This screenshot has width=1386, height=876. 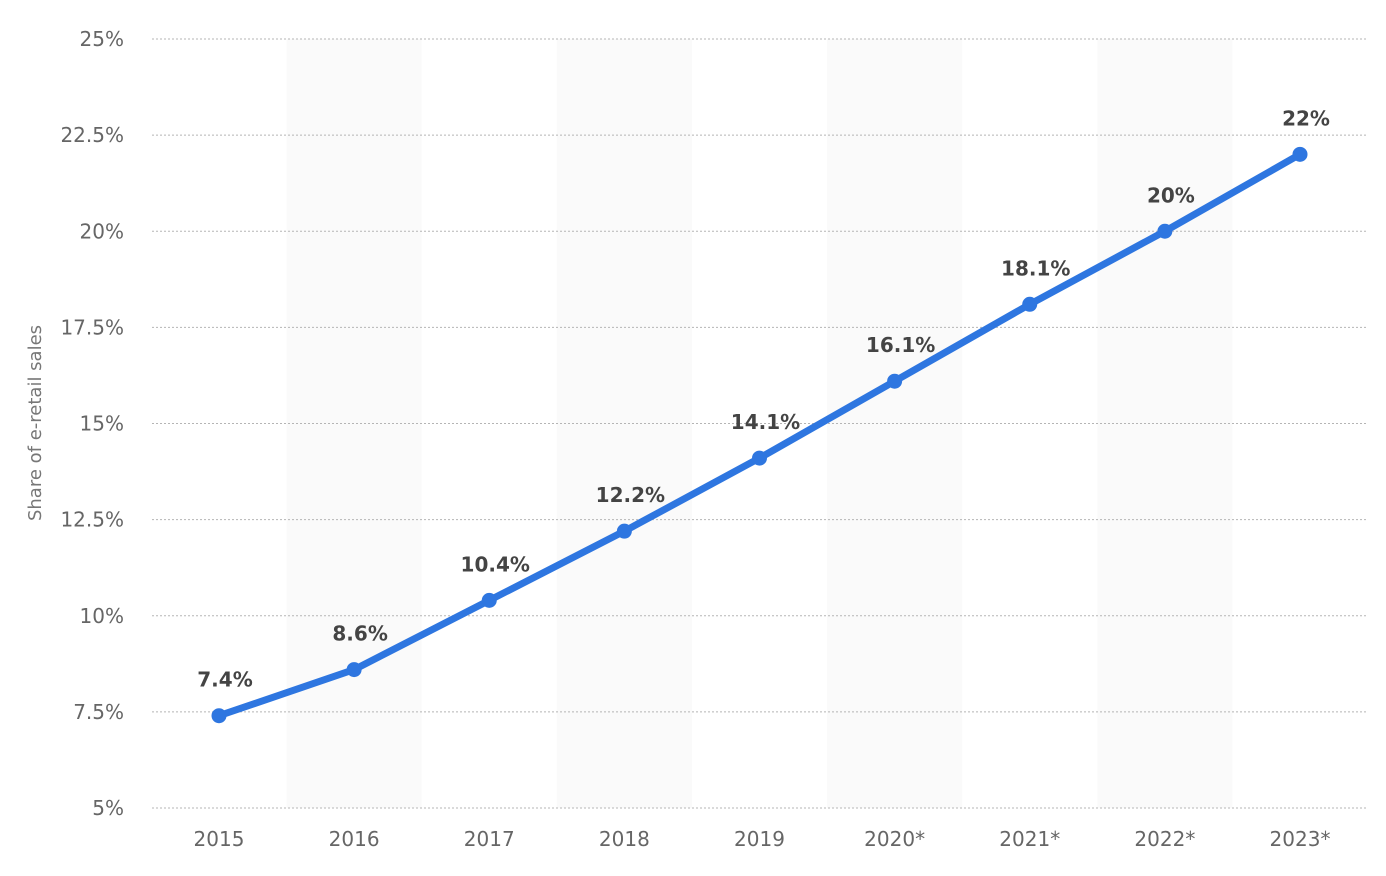 I want to click on y-tick-label: 22.5%, so click(x=92, y=135).